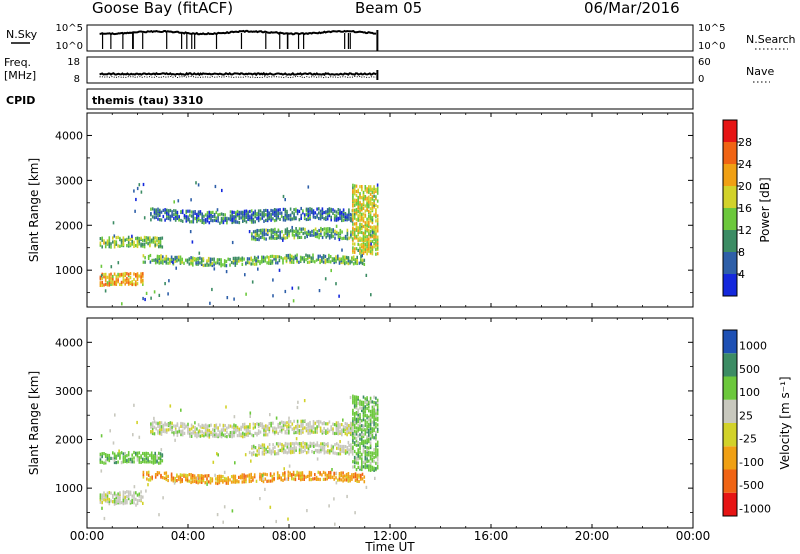 This screenshot has width=800, height=554. What do you see at coordinates (753, 346) in the screenshot?
I see `colorbar-tick-label: 1000` at bounding box center [753, 346].